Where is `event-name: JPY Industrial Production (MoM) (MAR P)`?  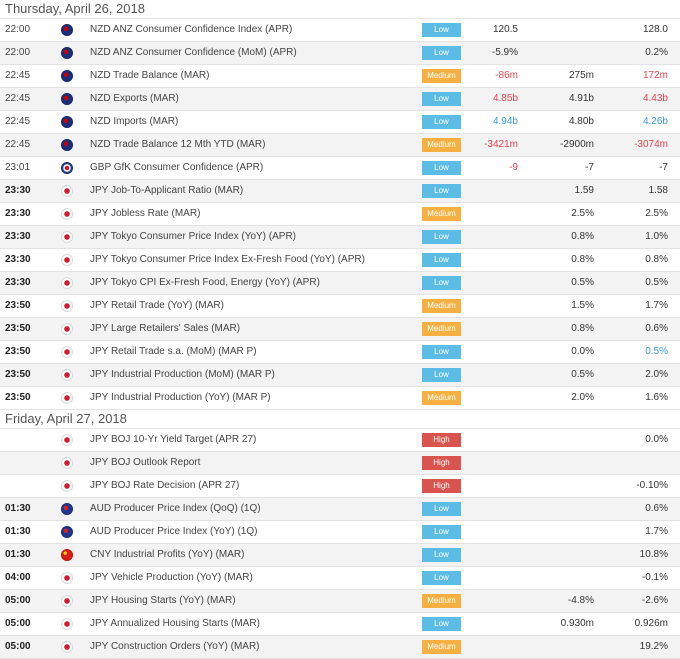
event-name: JPY Industrial Production (MoM) (MAR P) is located at coordinates (182, 374).